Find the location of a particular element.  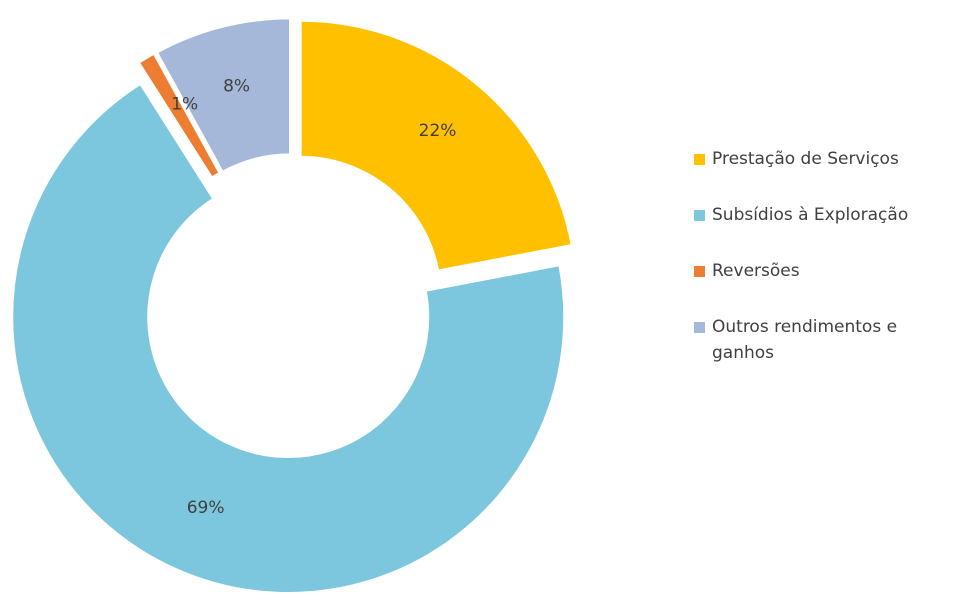

data-label-reversoes: 1% is located at coordinates (184, 105).